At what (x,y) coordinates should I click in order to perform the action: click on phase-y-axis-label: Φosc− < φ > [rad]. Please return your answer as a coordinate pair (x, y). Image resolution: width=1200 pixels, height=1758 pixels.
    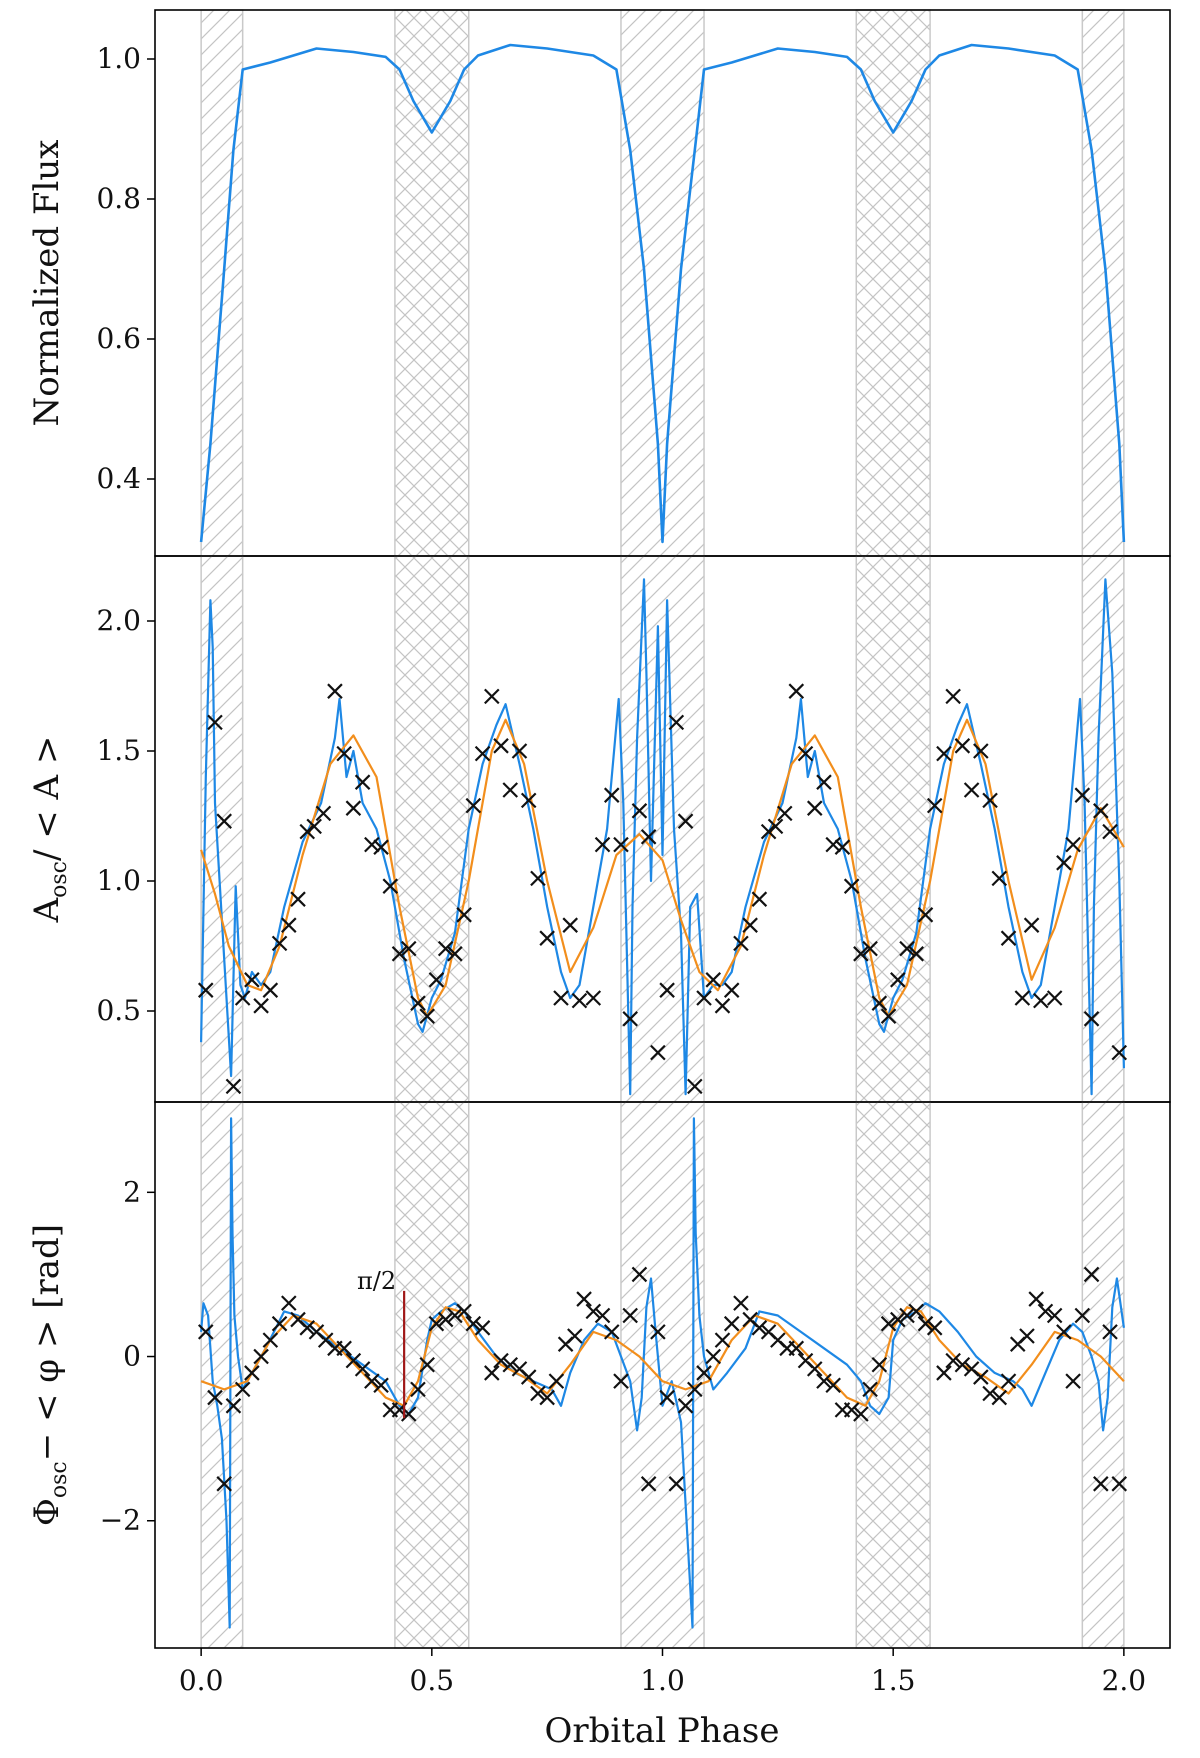
    Looking at the image, I should click on (49, 1375).